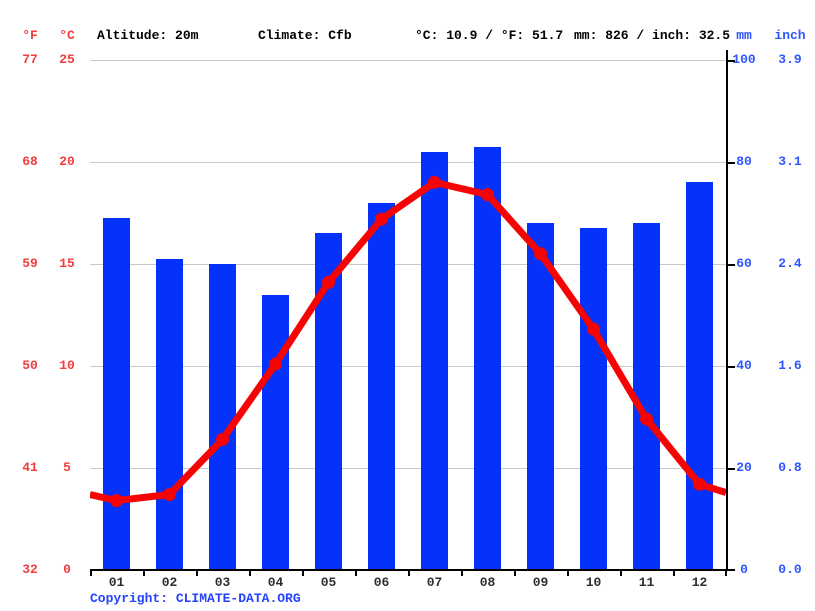  I want to click on mm-tick: 20, so click(744, 467).